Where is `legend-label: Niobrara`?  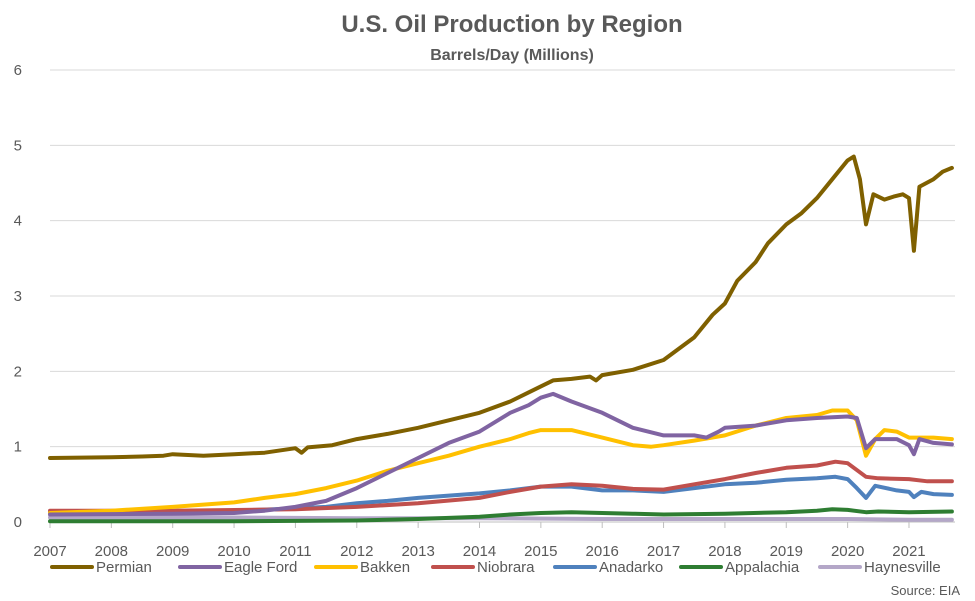 legend-label: Niobrara is located at coordinates (506, 567).